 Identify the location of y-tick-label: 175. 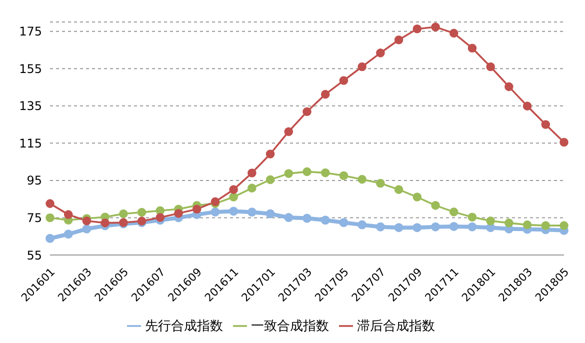
(30, 31).